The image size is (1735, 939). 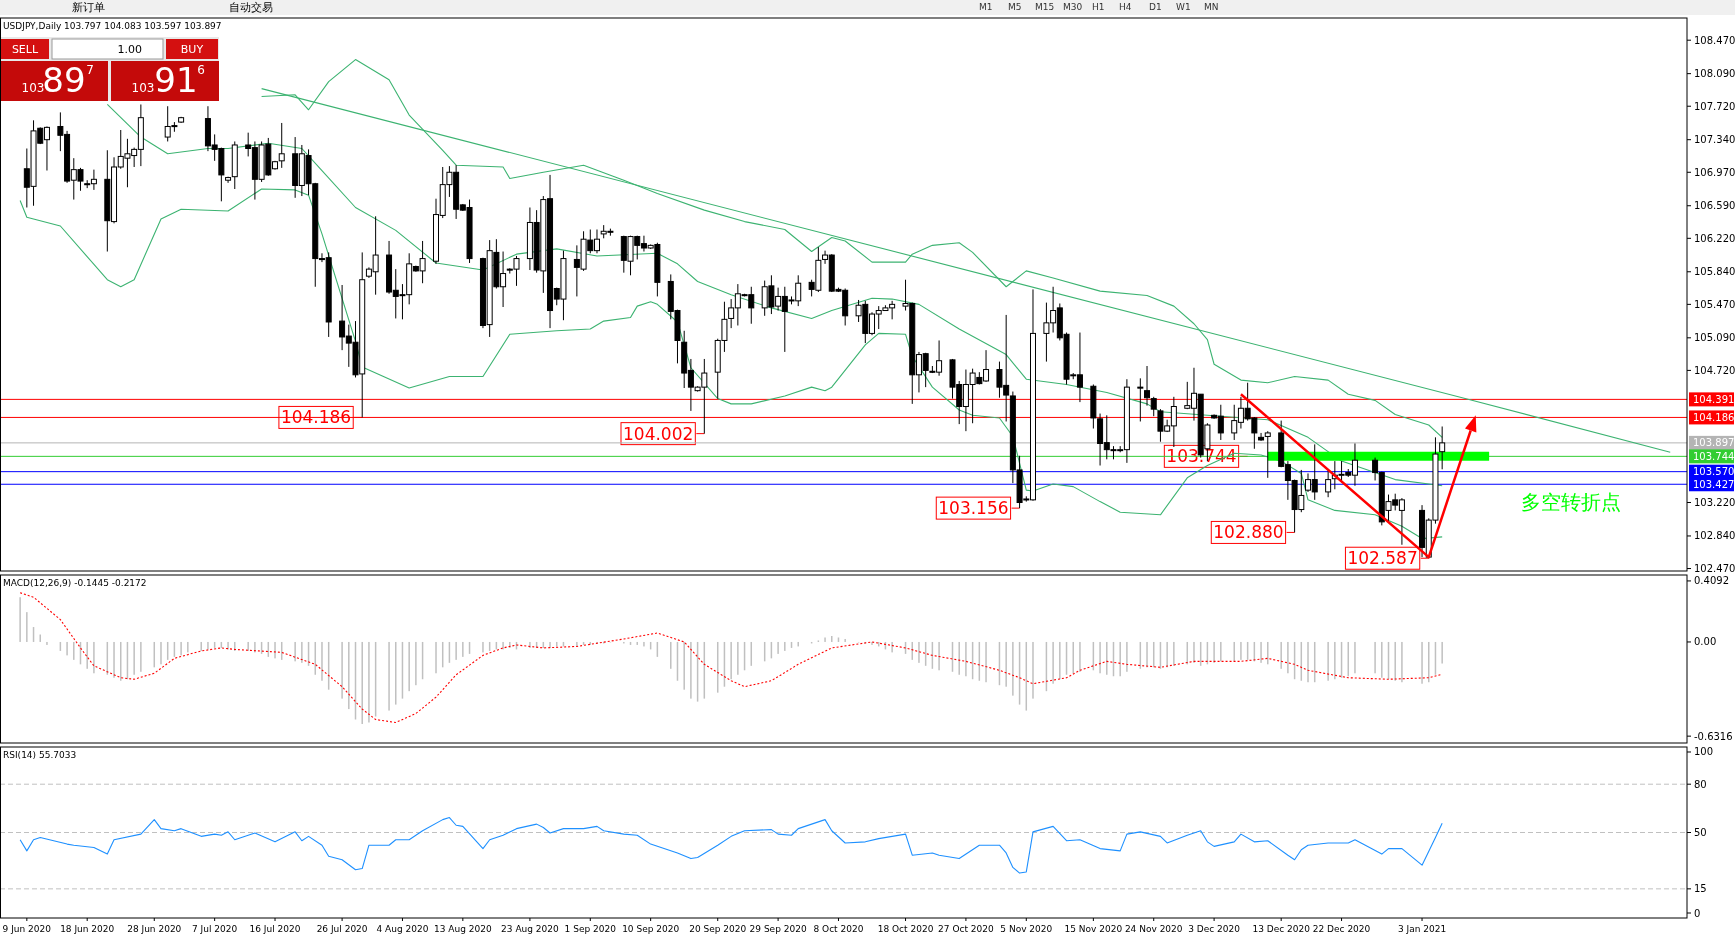 What do you see at coordinates (1714, 502) in the screenshot?
I see `y-tick-label: 103.220` at bounding box center [1714, 502].